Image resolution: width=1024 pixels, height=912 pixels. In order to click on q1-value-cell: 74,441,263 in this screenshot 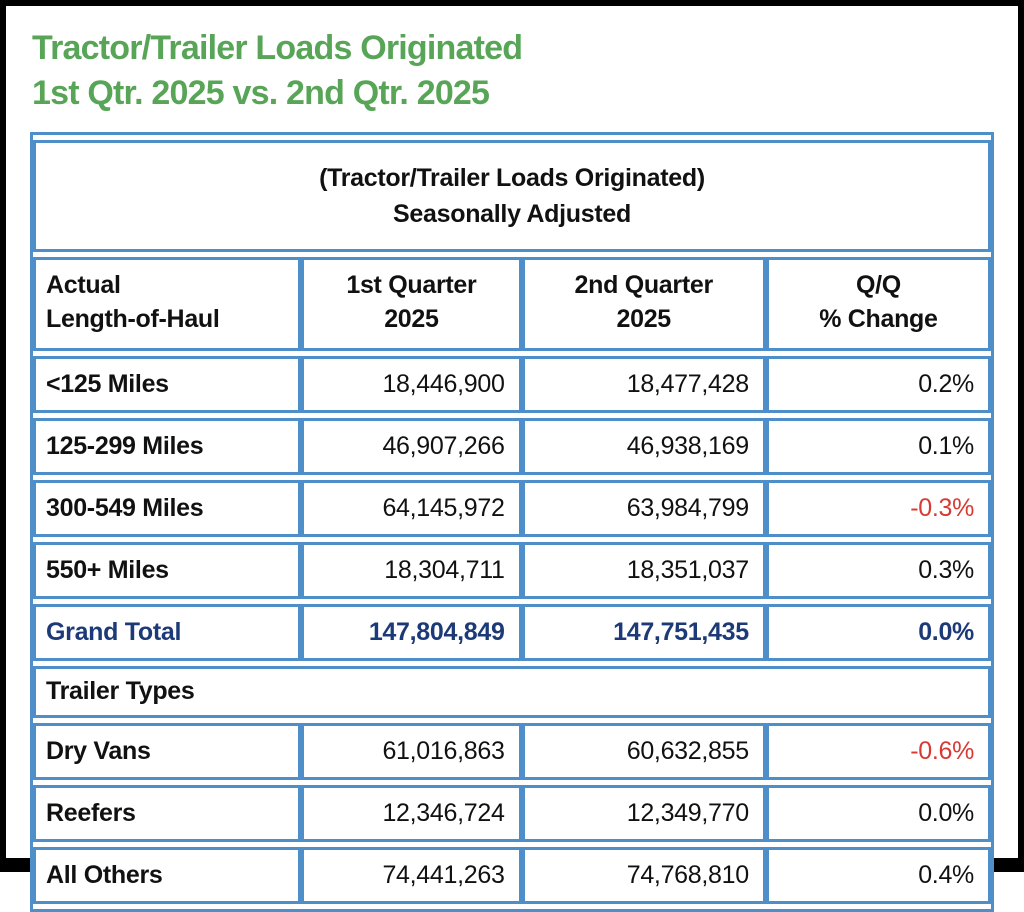, I will do `click(411, 875)`.